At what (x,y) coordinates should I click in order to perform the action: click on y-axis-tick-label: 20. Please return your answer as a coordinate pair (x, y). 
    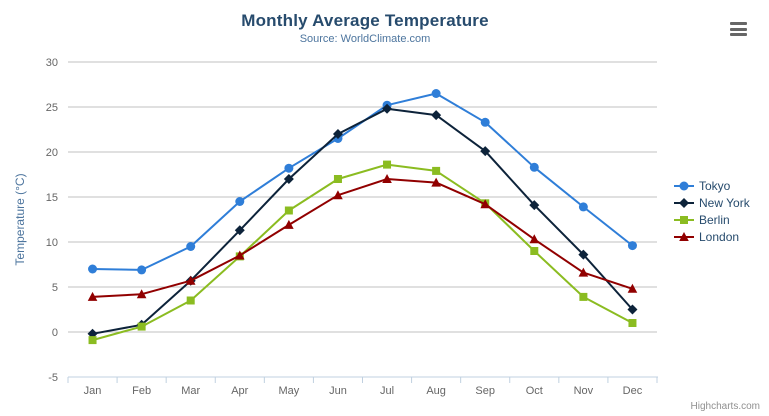
    Looking at the image, I should click on (52, 153).